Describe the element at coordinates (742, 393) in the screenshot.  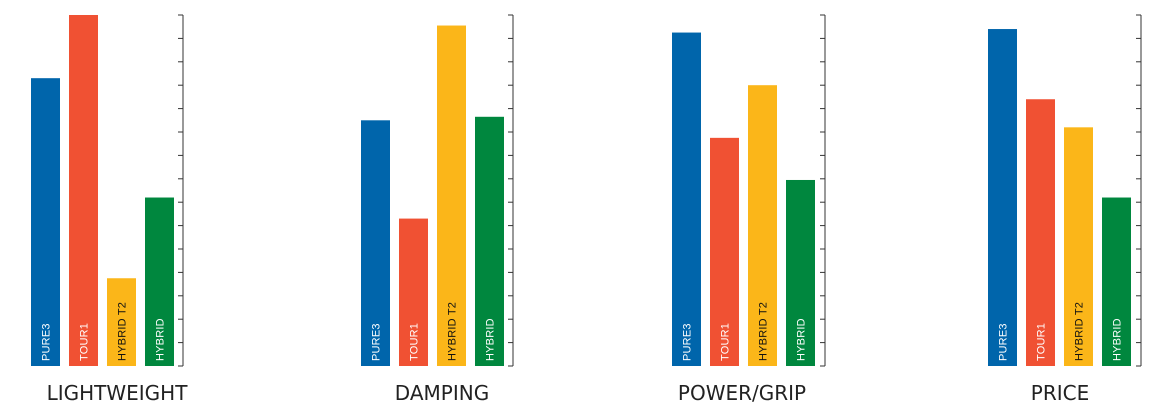
I see `chart-title: POWER/GRIP` at that location.